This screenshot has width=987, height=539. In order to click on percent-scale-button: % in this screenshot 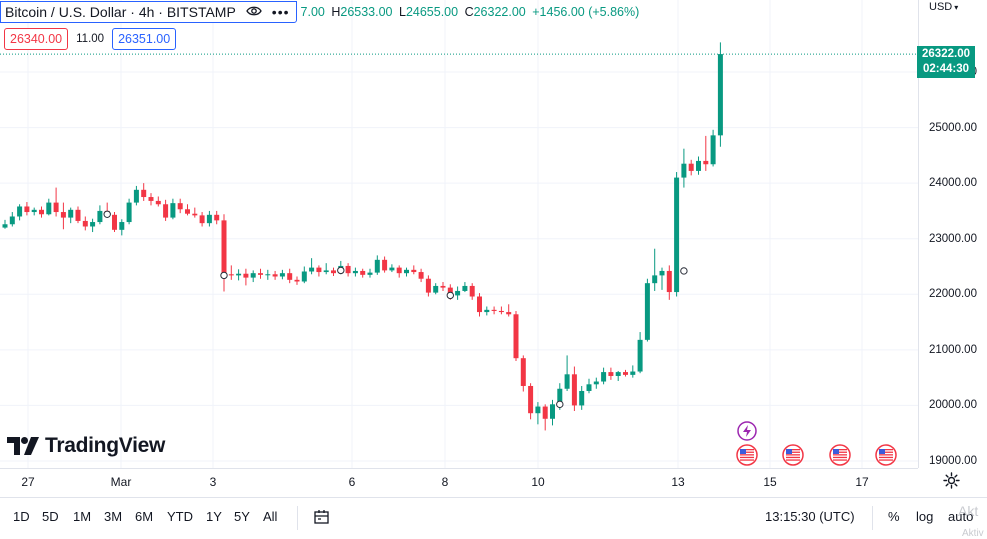, I will do `click(894, 516)`.